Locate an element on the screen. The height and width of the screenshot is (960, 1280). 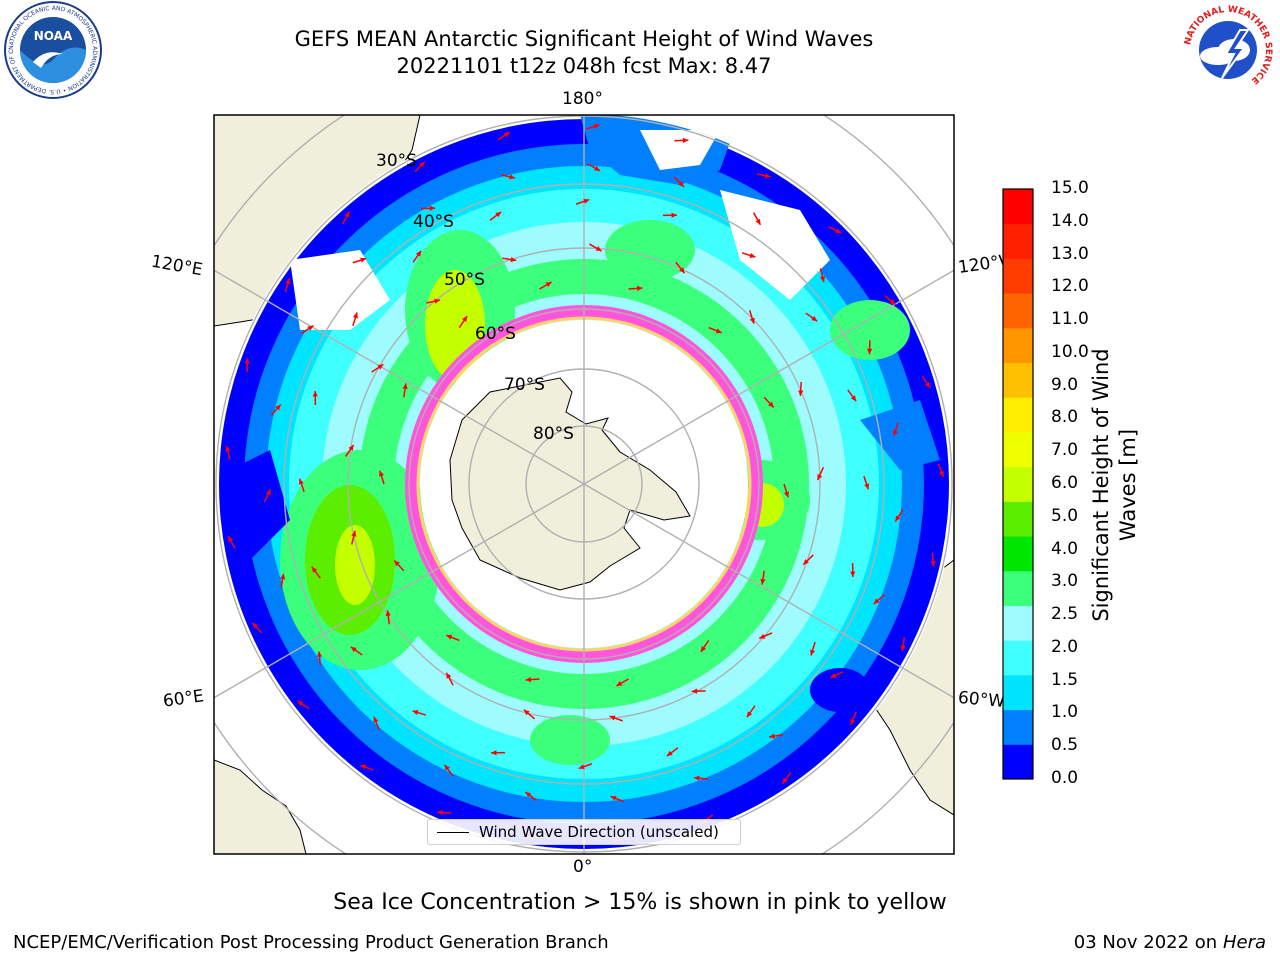
colorbar-tick-label: 11.0 is located at coordinates (1070, 319).